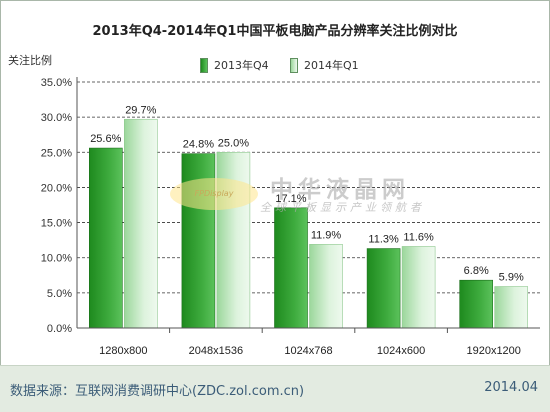 The height and width of the screenshot is (412, 550). I want to click on y-tick-label: 0.0%, so click(59, 329).